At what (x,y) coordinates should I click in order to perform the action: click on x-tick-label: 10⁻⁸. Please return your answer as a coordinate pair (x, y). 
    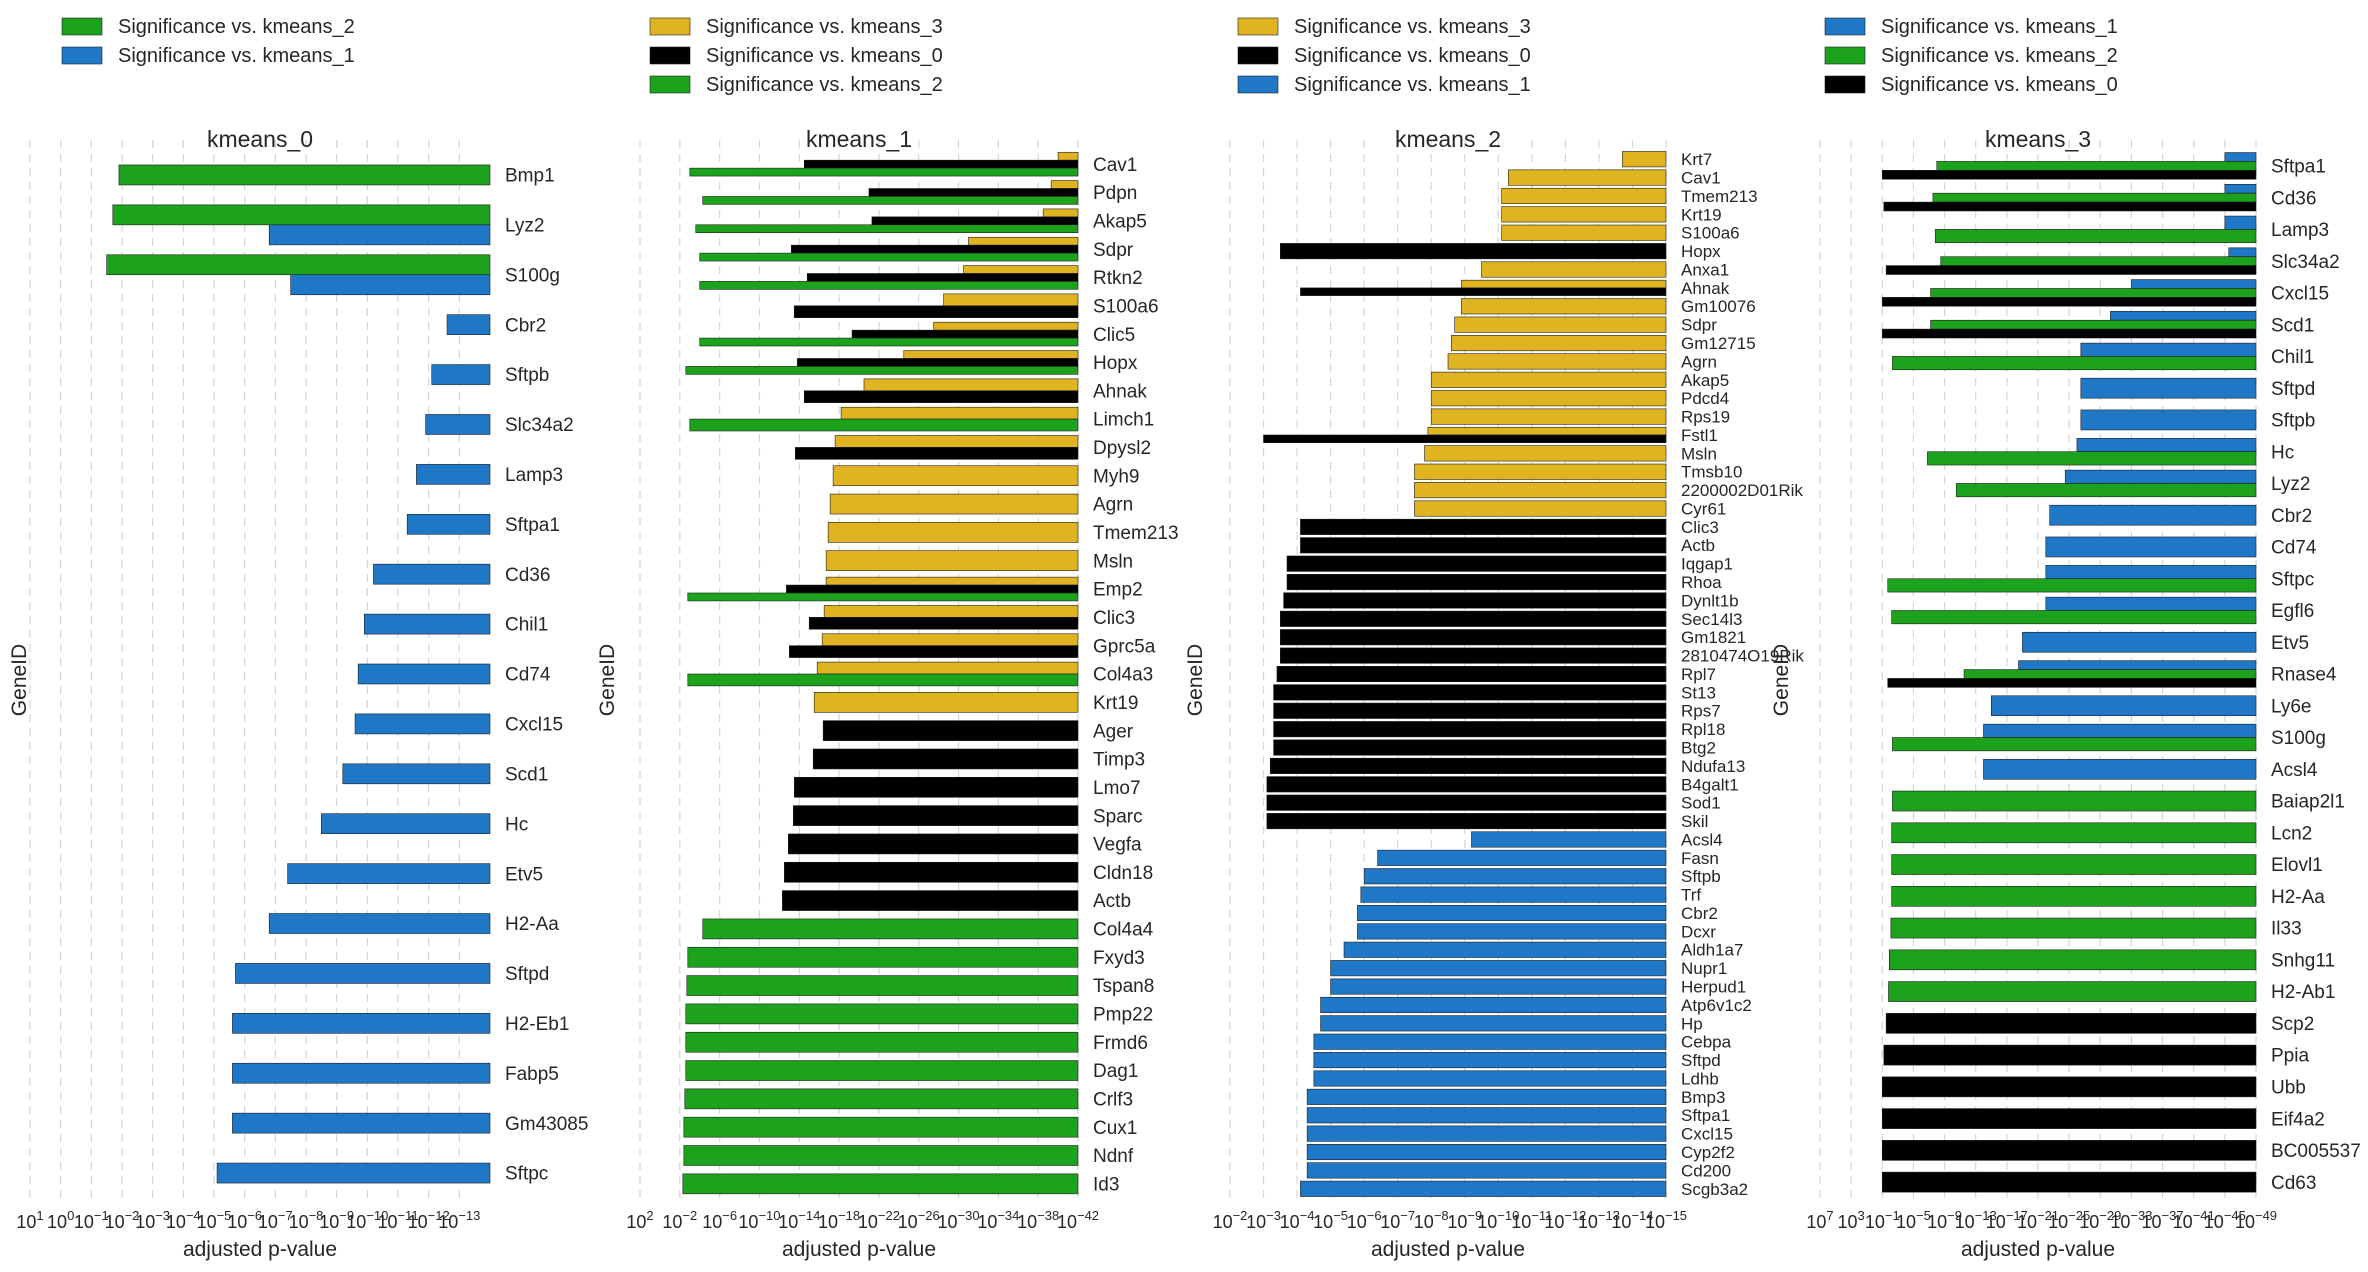
    Looking at the image, I should click on (306, 1220).